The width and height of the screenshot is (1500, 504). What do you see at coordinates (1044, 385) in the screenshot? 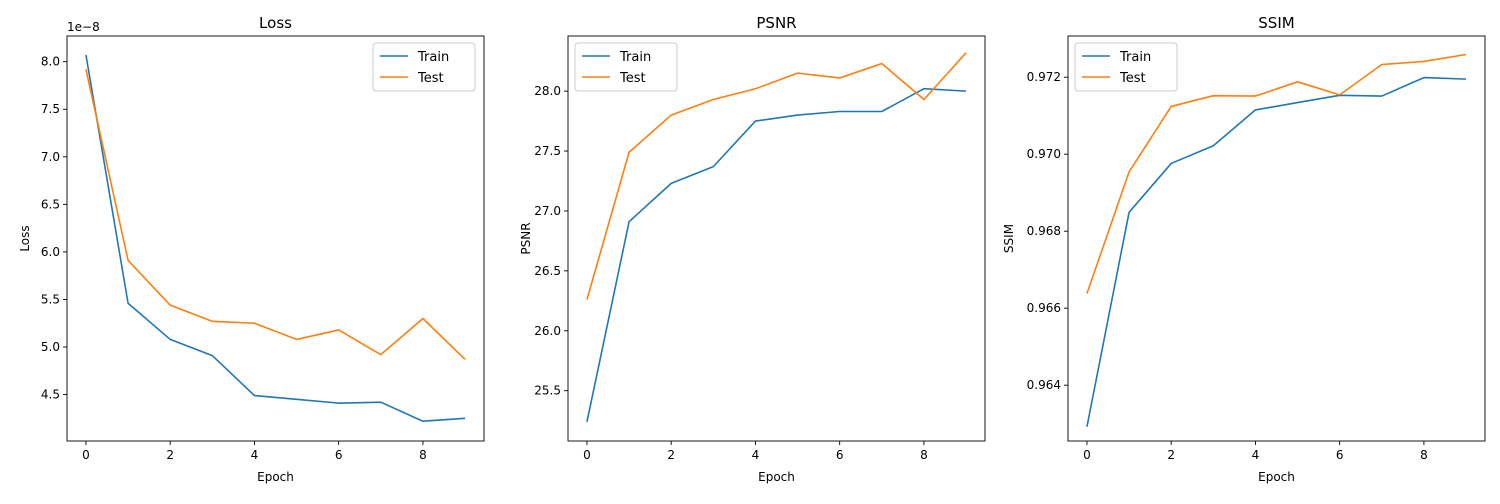
I see `y-tick-label: 0.964` at bounding box center [1044, 385].